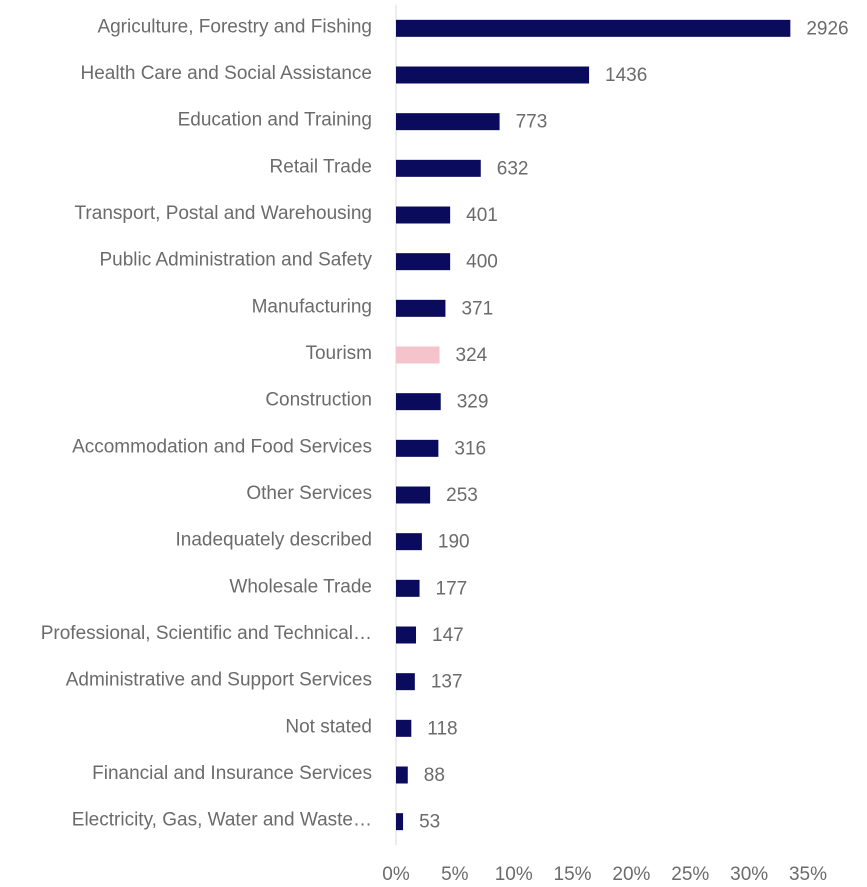  What do you see at coordinates (396, 874) in the screenshot?
I see `x-tick-label: 0%` at bounding box center [396, 874].